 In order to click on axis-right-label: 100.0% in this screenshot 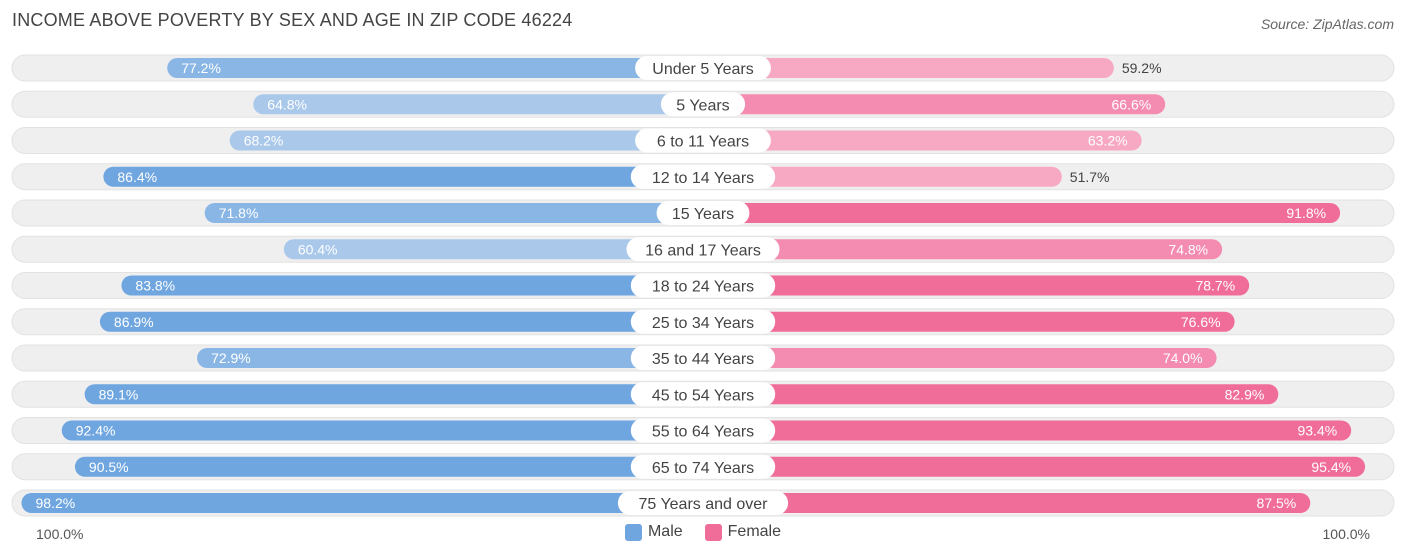, I will do `click(1346, 534)`.